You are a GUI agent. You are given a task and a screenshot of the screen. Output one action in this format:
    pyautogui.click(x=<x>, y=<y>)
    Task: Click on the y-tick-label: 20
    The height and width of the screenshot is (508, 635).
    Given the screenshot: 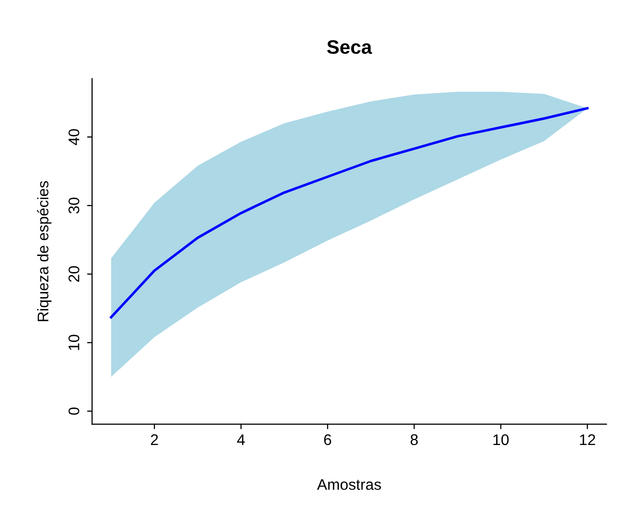 What is the action you would take?
    pyautogui.click(x=74, y=274)
    